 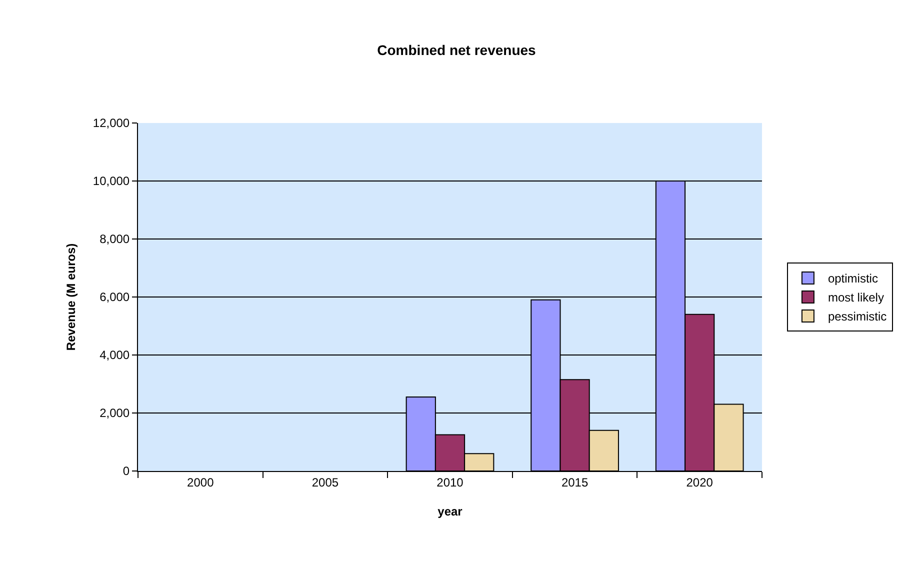 I want to click on x-tick-label: 2020, so click(x=700, y=482).